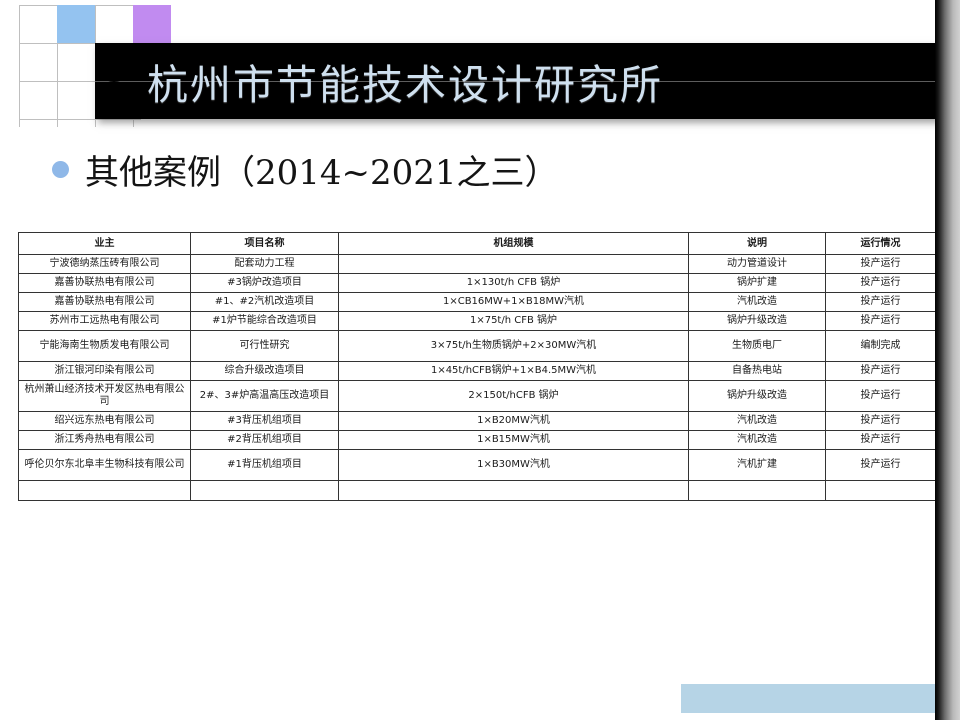 The width and height of the screenshot is (960, 720). I want to click on cell-project: #1炉节能综合改造项目, so click(264, 321).